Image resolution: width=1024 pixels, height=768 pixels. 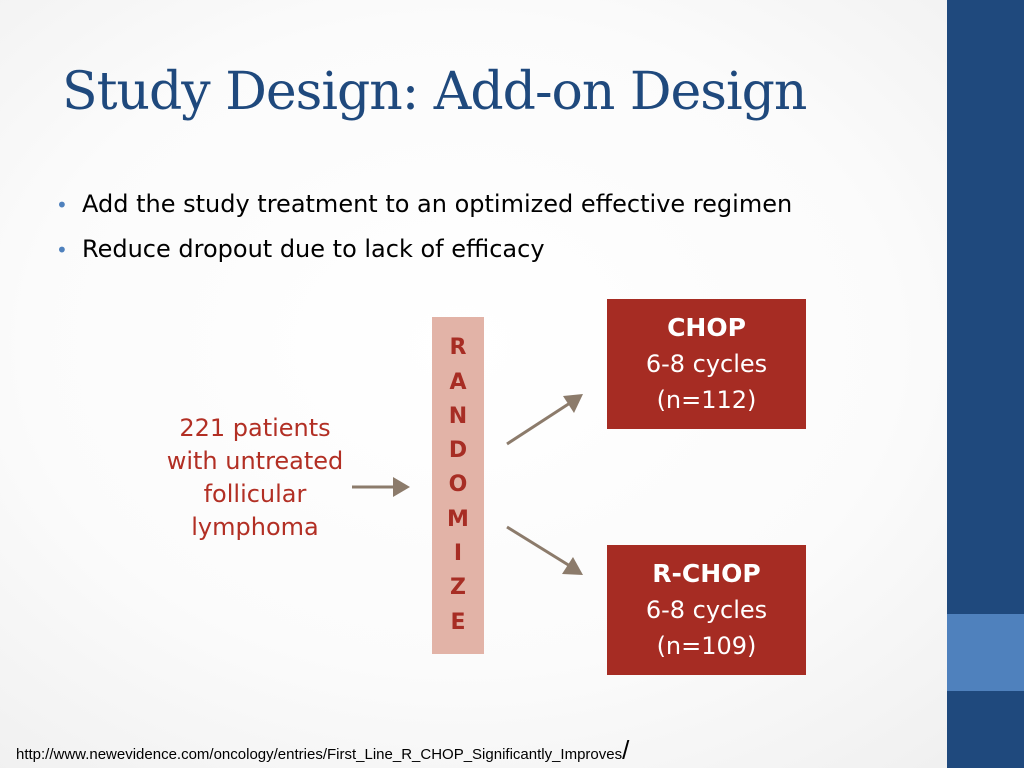 What do you see at coordinates (706, 573) in the screenshot?
I see `arm-name: R-CHOP` at bounding box center [706, 573].